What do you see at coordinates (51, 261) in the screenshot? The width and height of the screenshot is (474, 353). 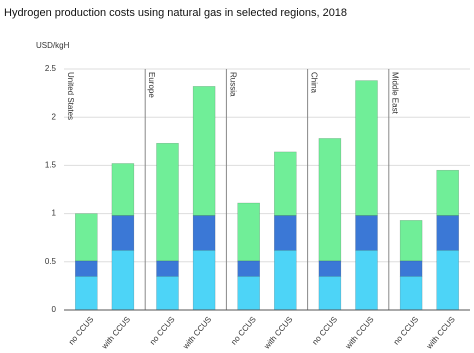 I see `y-tick-label: 0.5` at bounding box center [51, 261].